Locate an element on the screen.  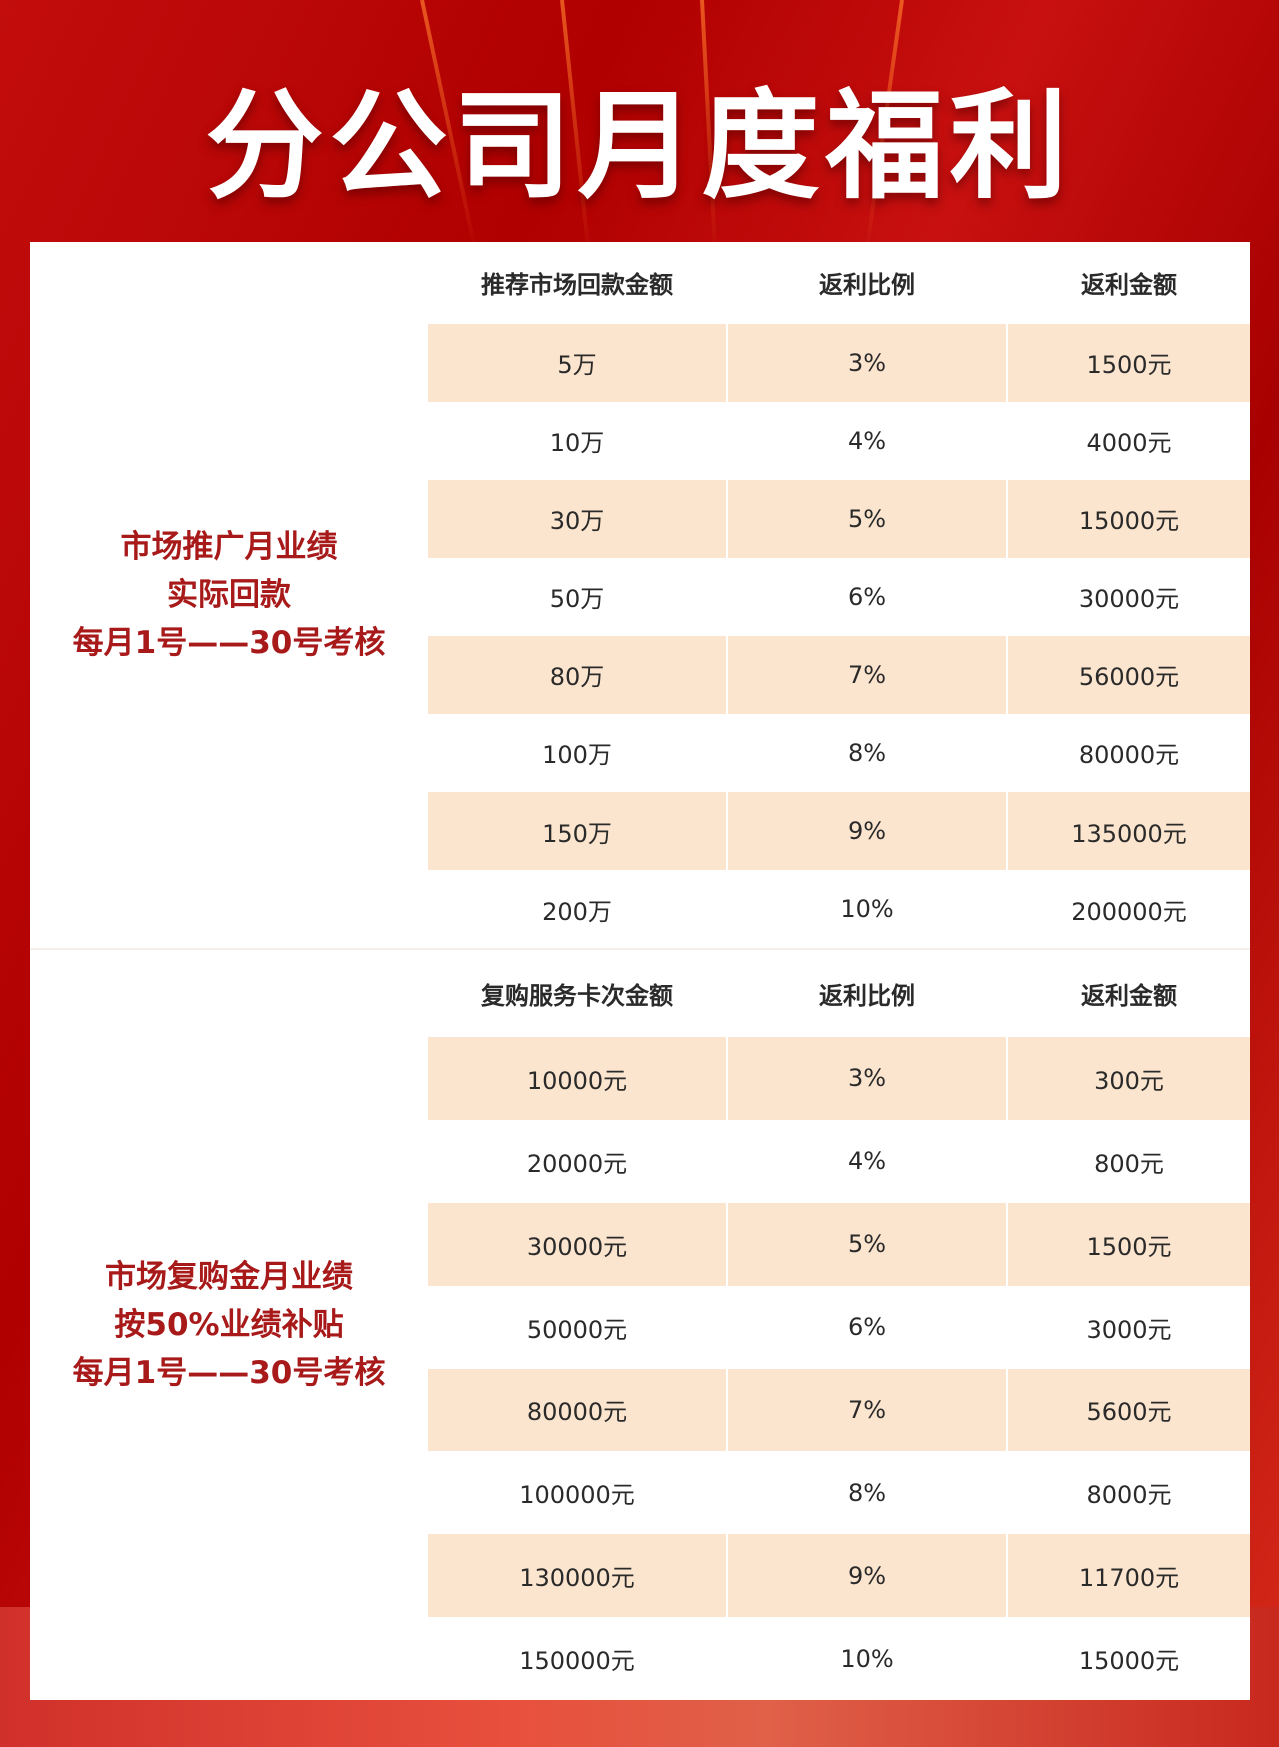
table-row: 50万 6% 30000元 is located at coordinates (839, 596).